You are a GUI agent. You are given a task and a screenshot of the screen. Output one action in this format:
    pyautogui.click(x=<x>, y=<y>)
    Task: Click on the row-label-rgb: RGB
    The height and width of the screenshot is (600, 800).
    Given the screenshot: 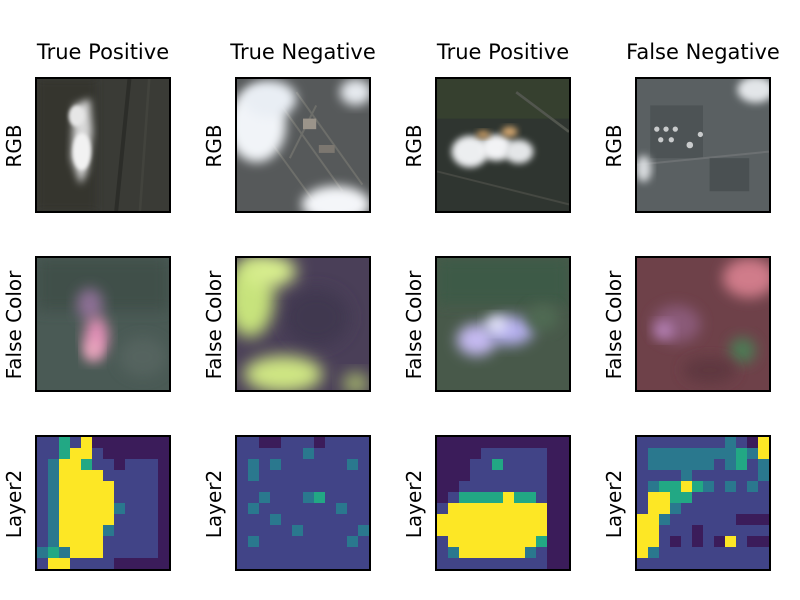 What is the action you would take?
    pyautogui.click(x=214, y=146)
    